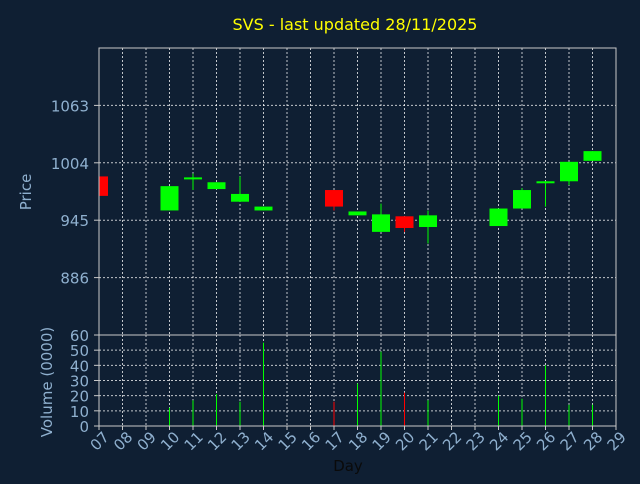  What do you see at coordinates (79, 382) in the screenshot?
I see `volume-y-tick-label: 30` at bounding box center [79, 382].